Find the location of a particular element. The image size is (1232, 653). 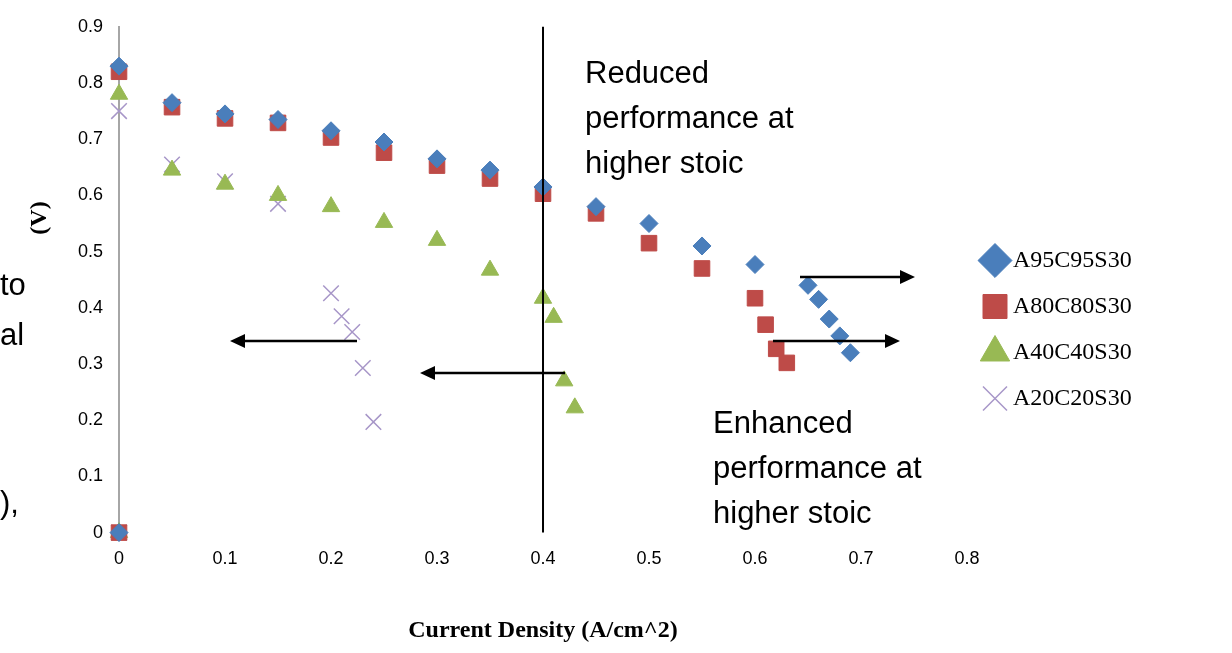

y-axis-title: (V) is located at coordinates (38, 218).